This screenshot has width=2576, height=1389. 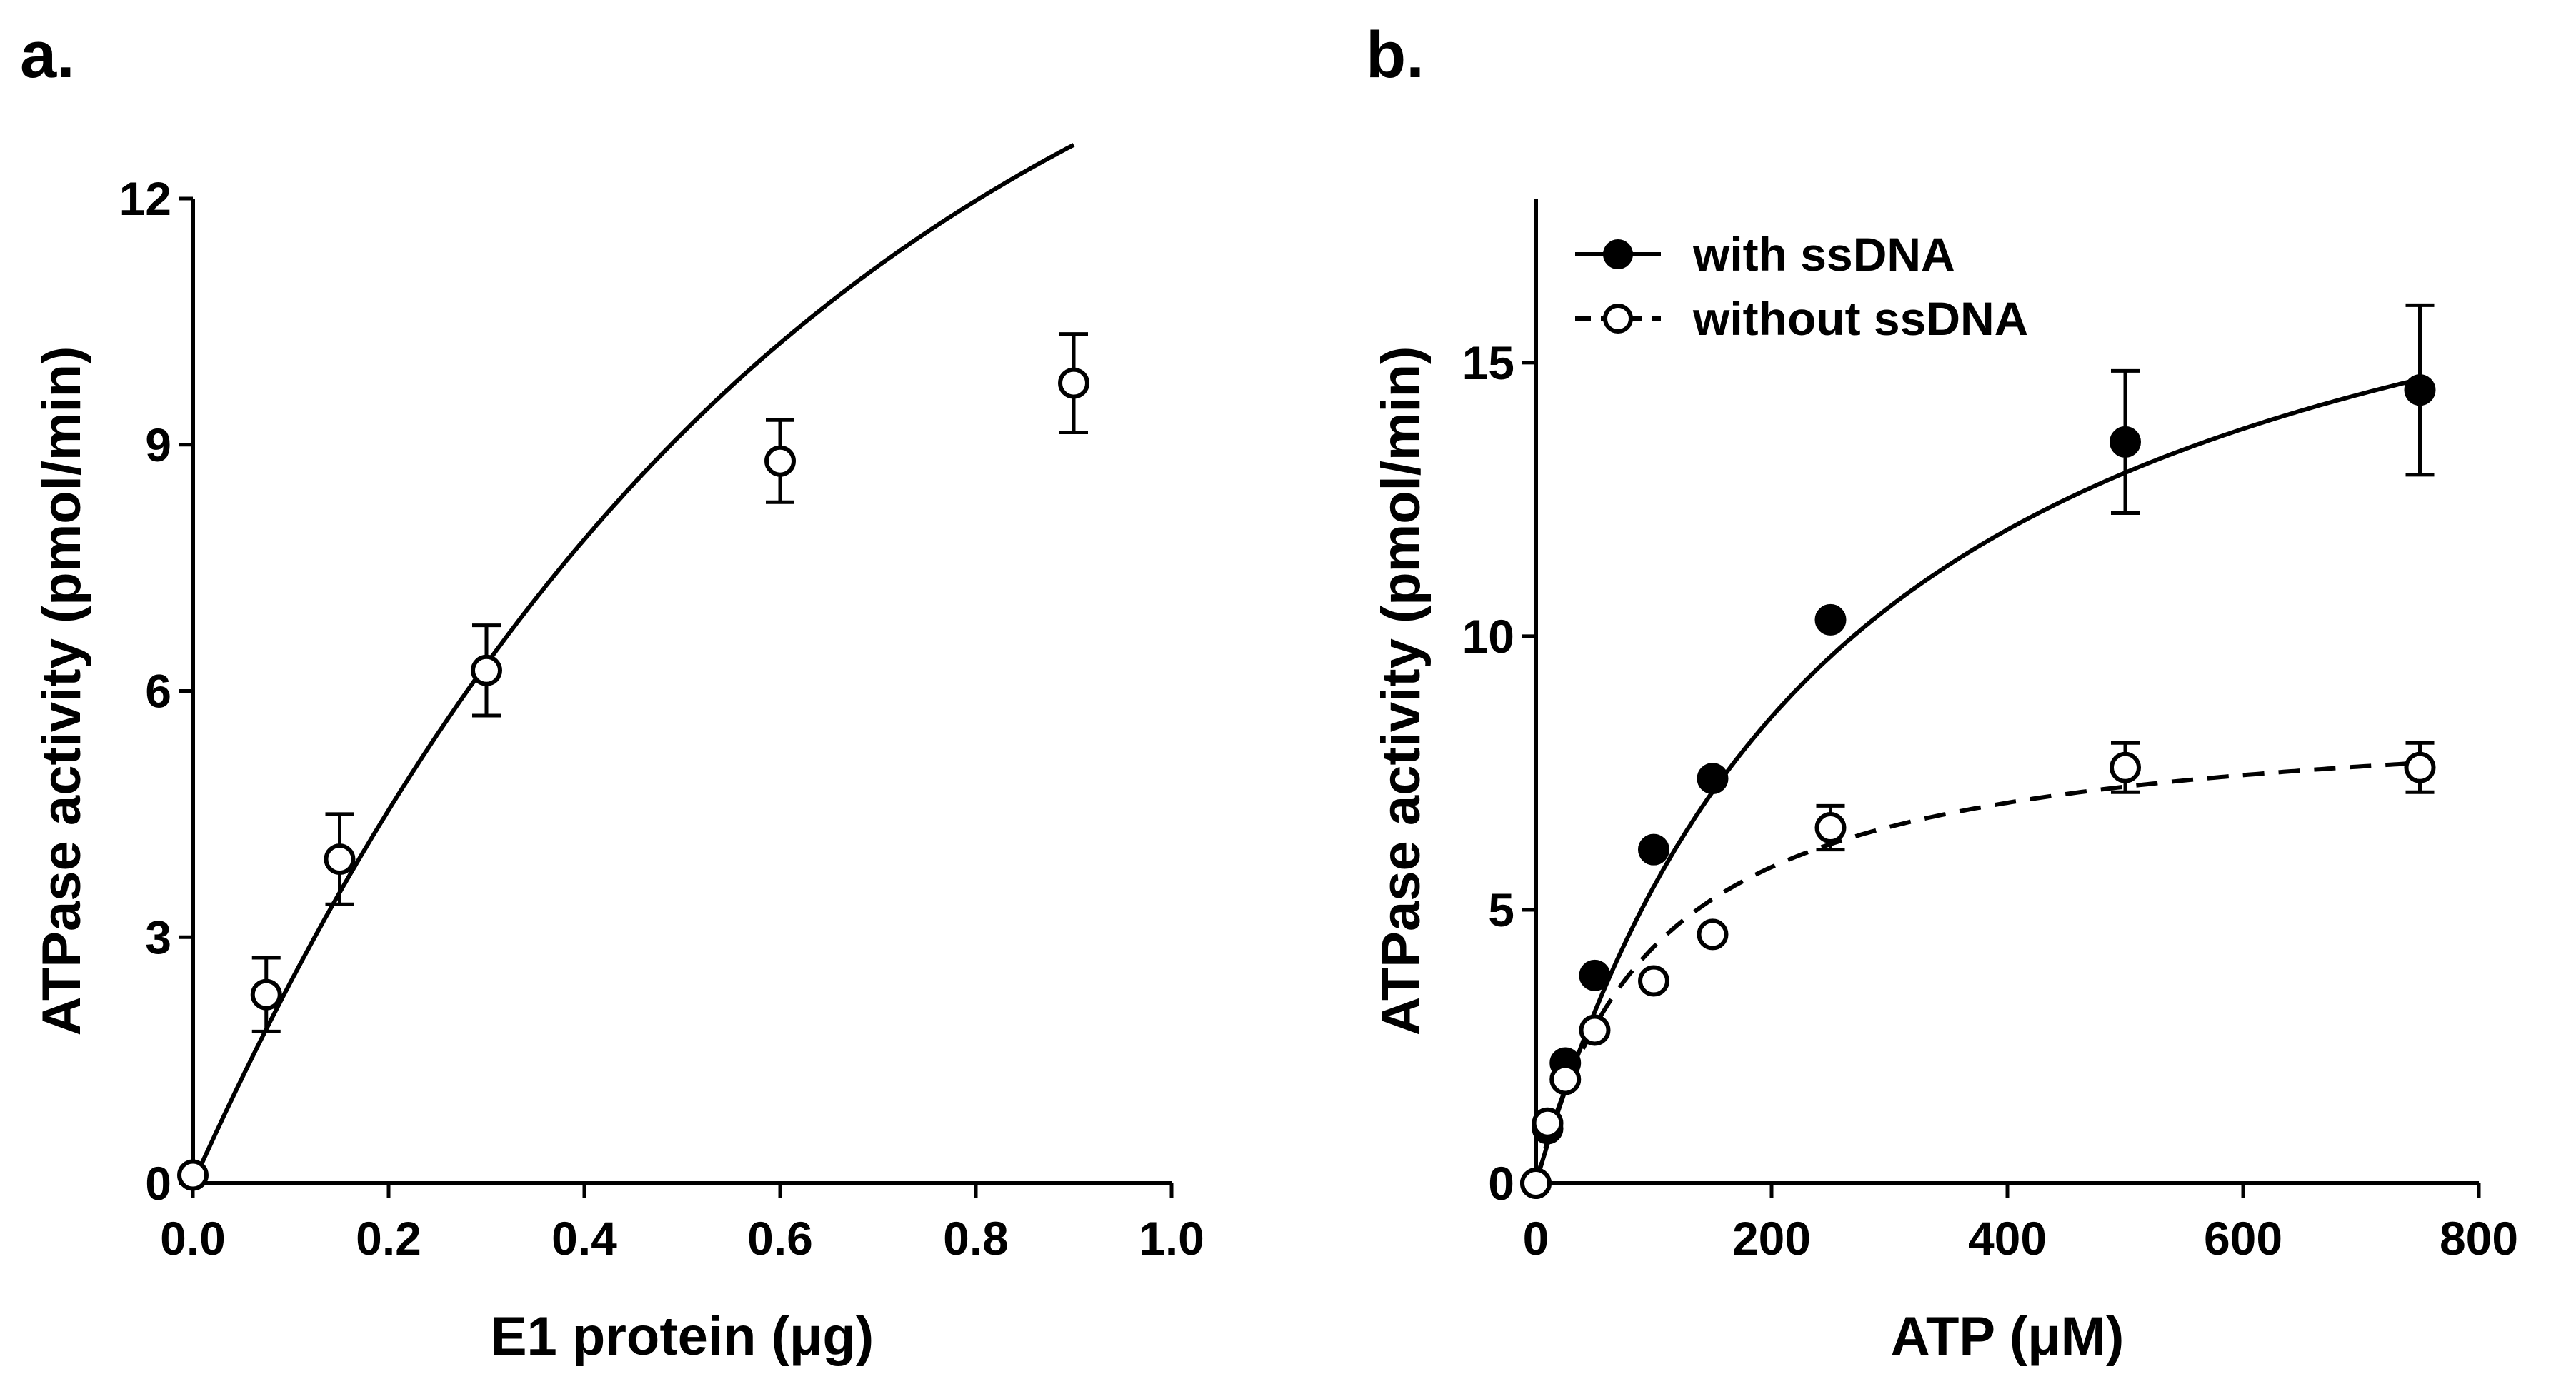 What do you see at coordinates (780, 1238) in the screenshot?
I see `x-tick-label: 0.6` at bounding box center [780, 1238].